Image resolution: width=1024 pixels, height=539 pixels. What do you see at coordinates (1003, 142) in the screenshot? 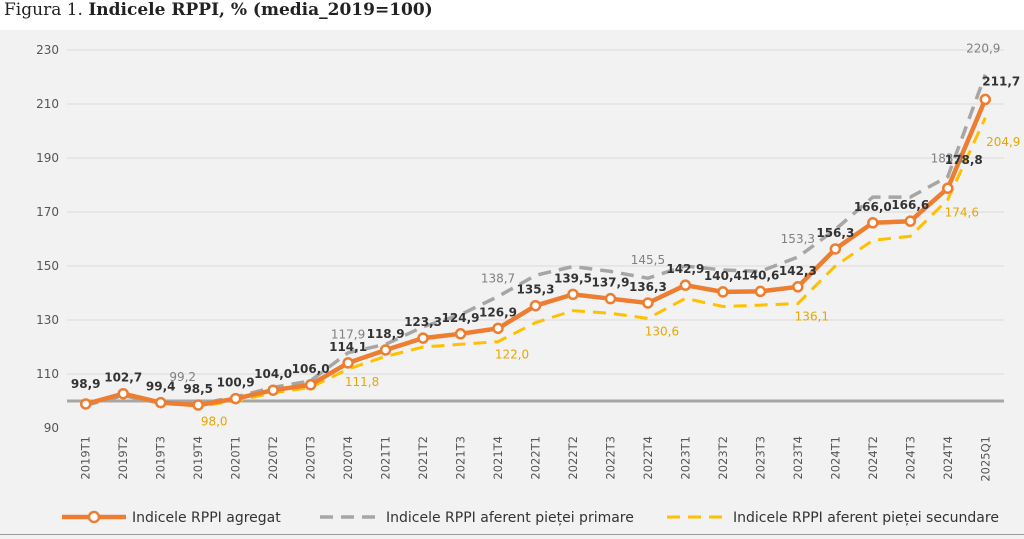
I see `data-label-secundar: 204,9` at bounding box center [1003, 142].